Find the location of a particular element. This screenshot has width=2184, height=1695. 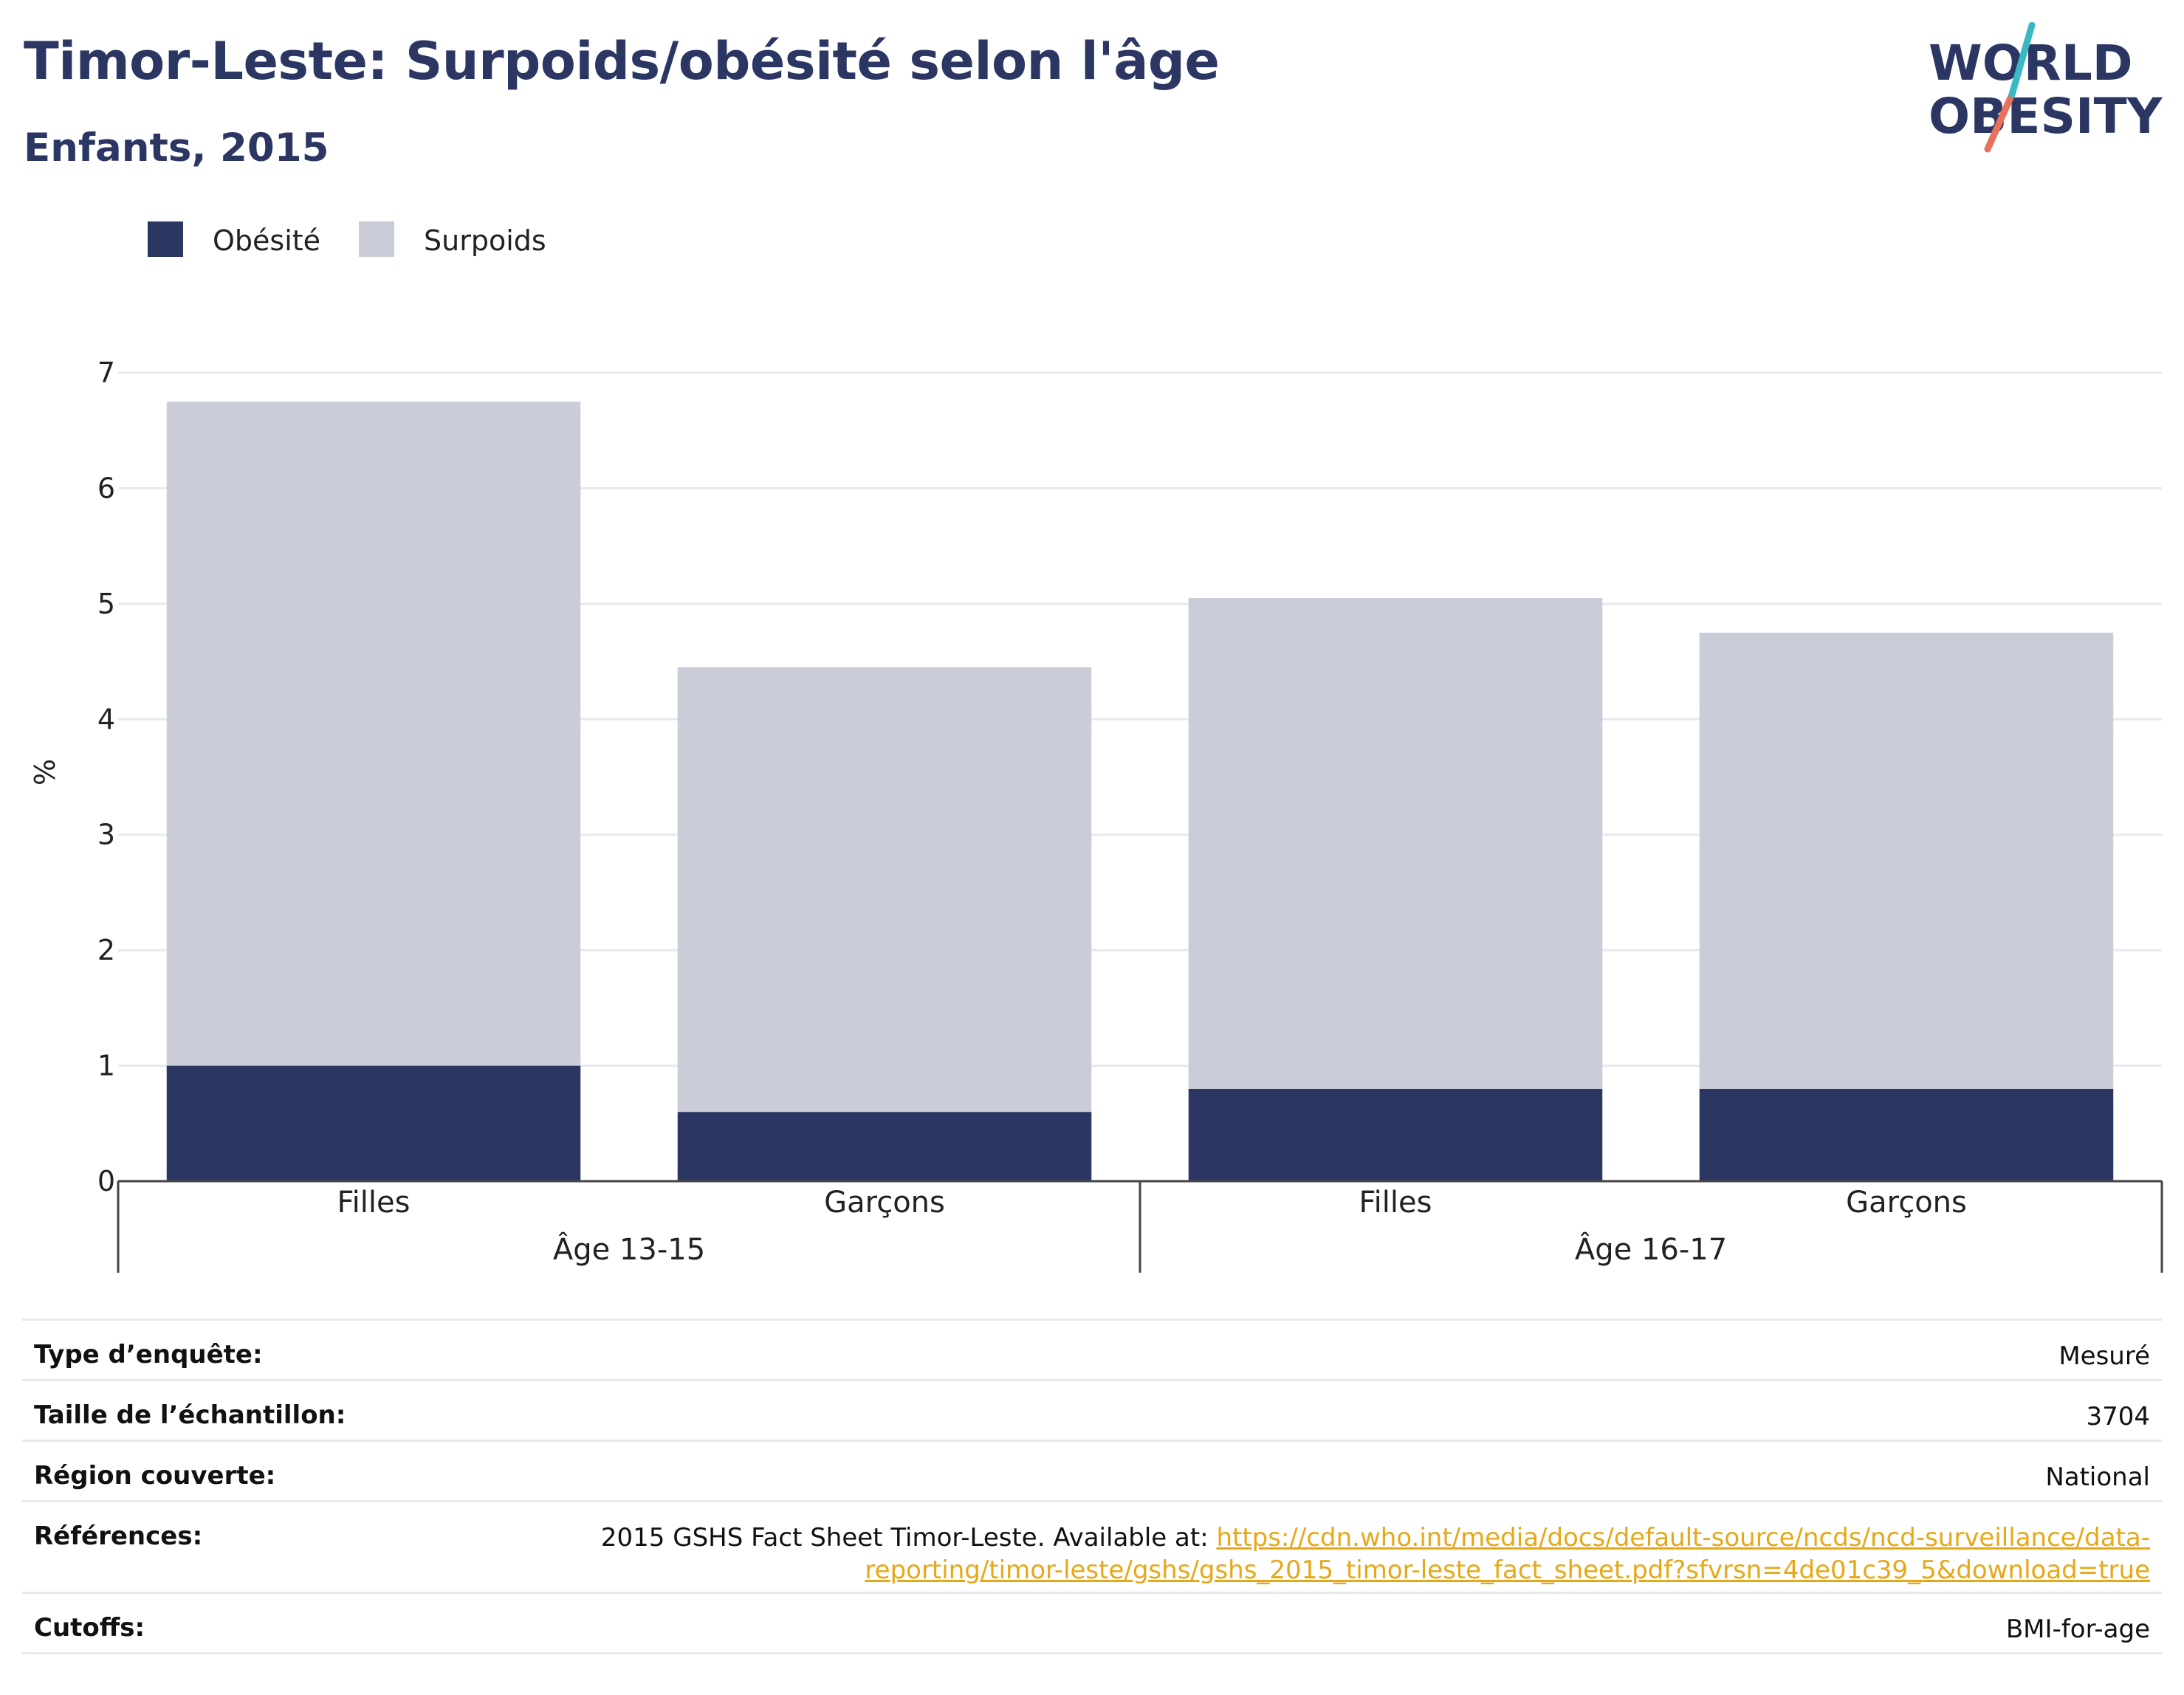

info-row-region: Région couverte: National is located at coordinates (1092, 1471).